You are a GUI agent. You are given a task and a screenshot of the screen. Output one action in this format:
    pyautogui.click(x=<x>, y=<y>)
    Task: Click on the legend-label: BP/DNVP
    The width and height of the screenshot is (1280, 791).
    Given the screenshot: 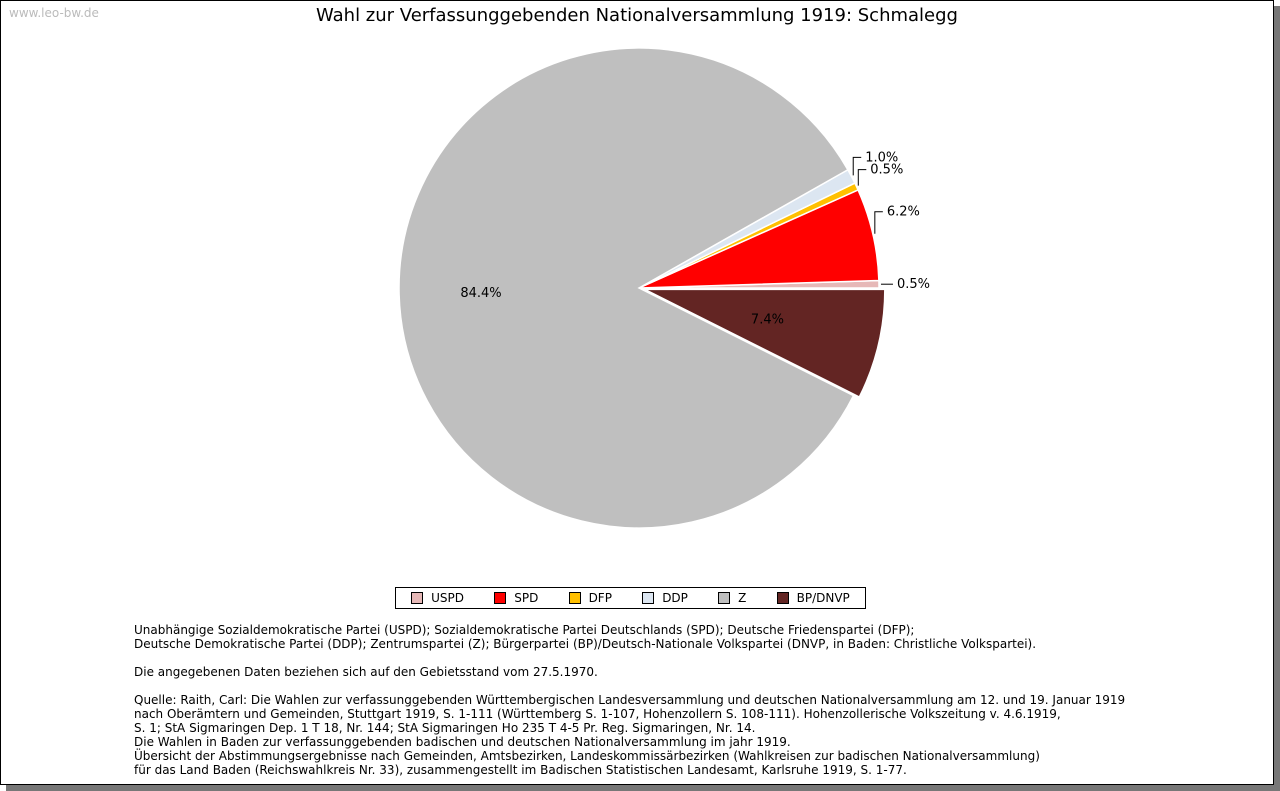 What is the action you would take?
    pyautogui.click(x=823, y=598)
    